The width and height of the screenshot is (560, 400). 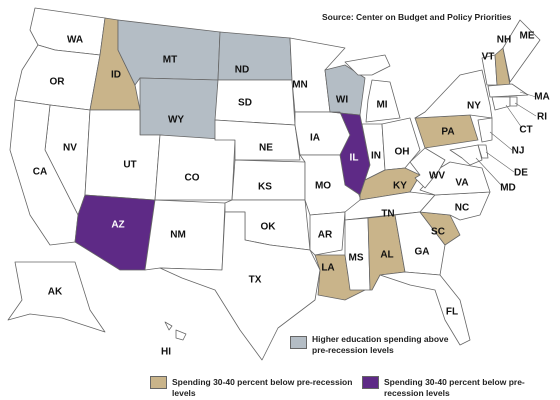 I want to click on state-label: WI, so click(x=342, y=100).